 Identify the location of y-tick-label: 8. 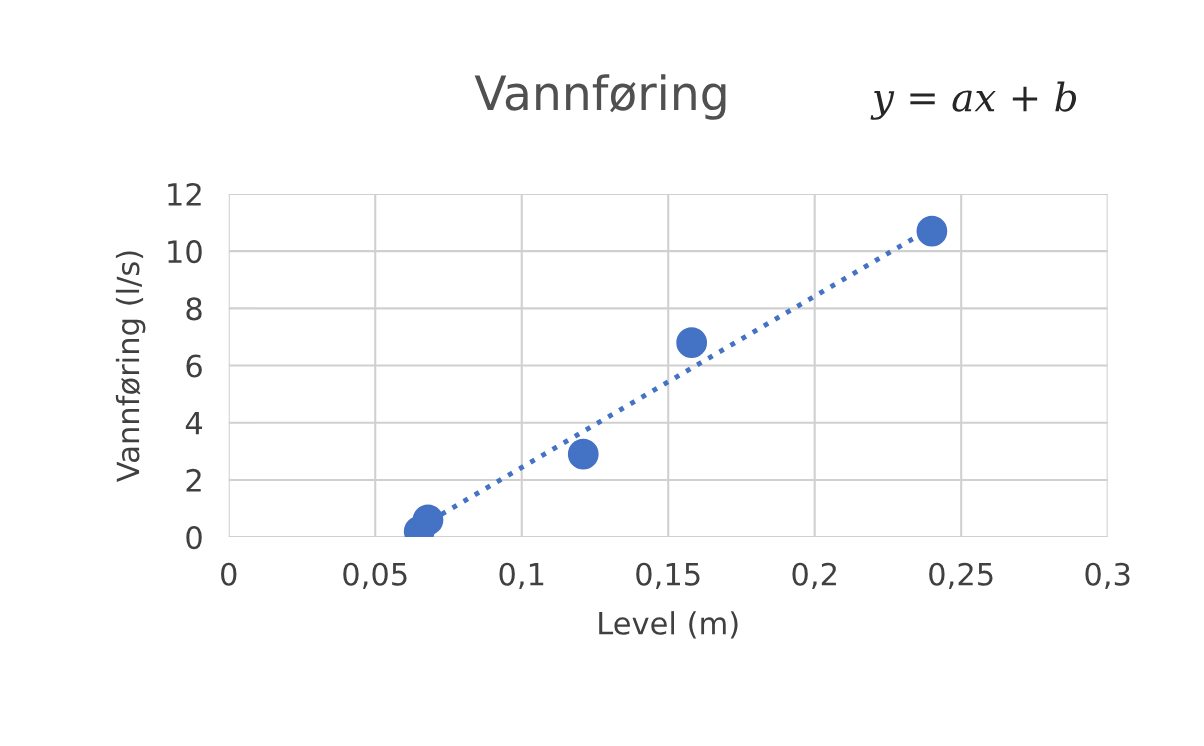
(194, 309).